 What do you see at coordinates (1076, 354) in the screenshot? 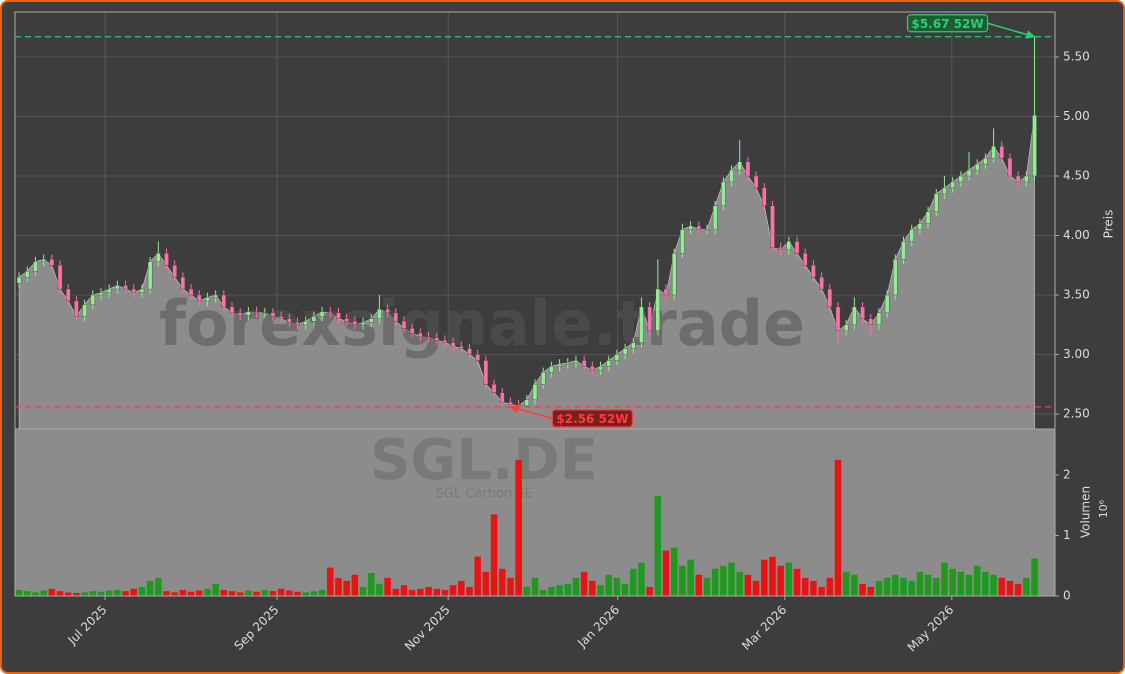
I see `y-tick-label: 3.00` at bounding box center [1076, 354].